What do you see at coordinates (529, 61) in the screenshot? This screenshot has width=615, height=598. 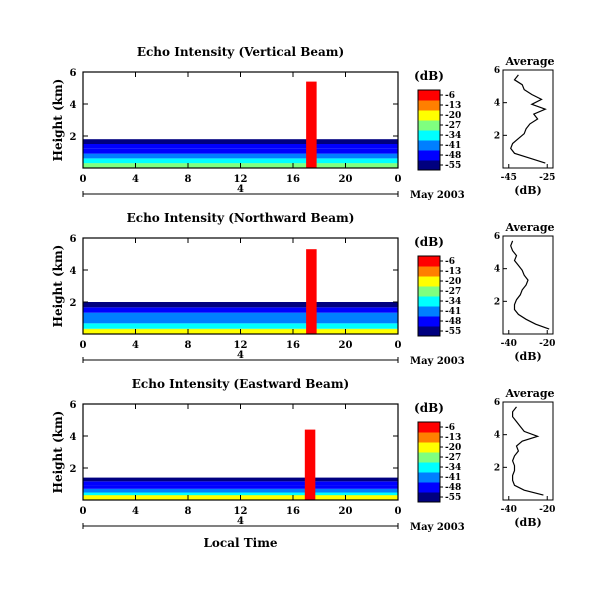 I see `profile-title: Average` at bounding box center [529, 61].